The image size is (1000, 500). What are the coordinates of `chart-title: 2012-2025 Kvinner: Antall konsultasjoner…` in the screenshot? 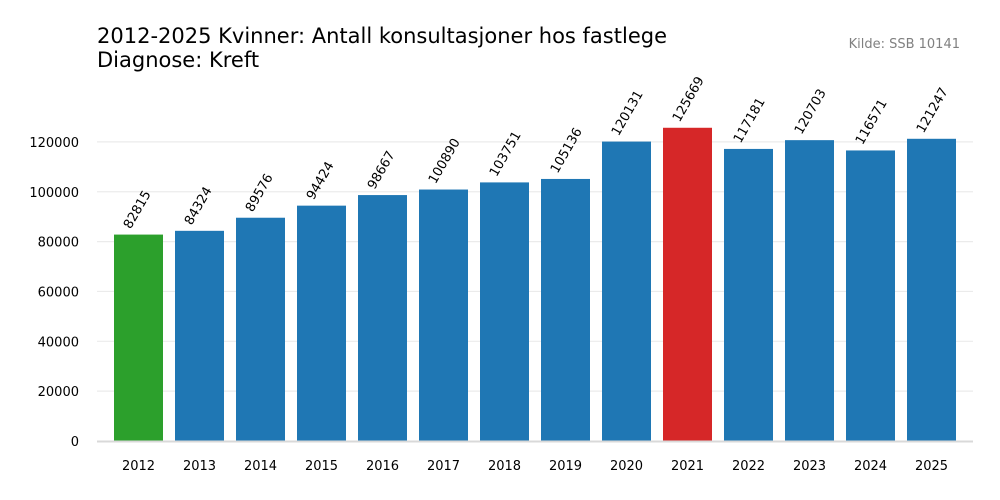 It's located at (382, 48).